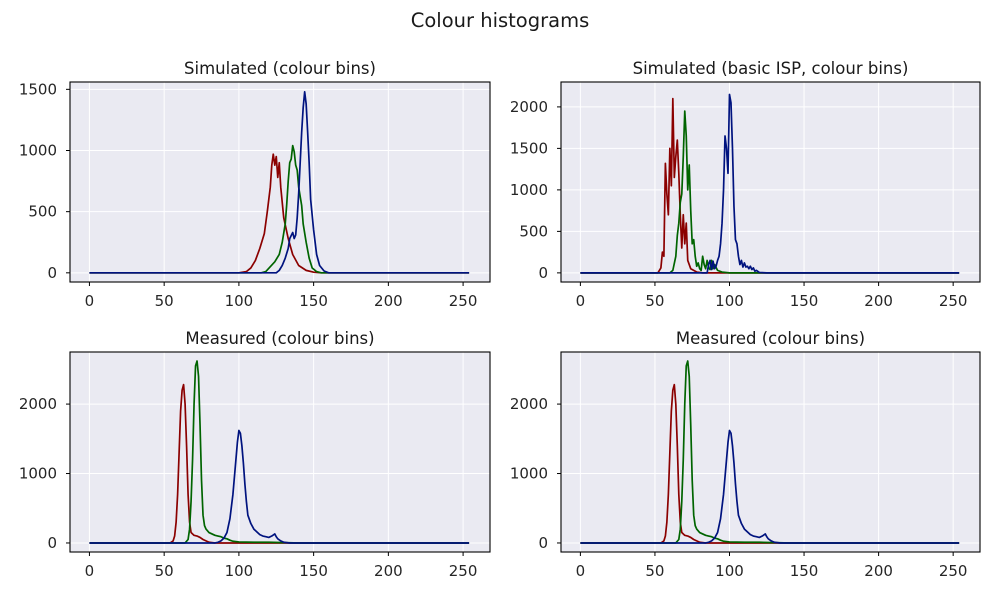 This screenshot has width=1000, height=600. Describe the element at coordinates (280, 68) in the screenshot. I see `panel-title: Simulated (colour bins)` at that location.